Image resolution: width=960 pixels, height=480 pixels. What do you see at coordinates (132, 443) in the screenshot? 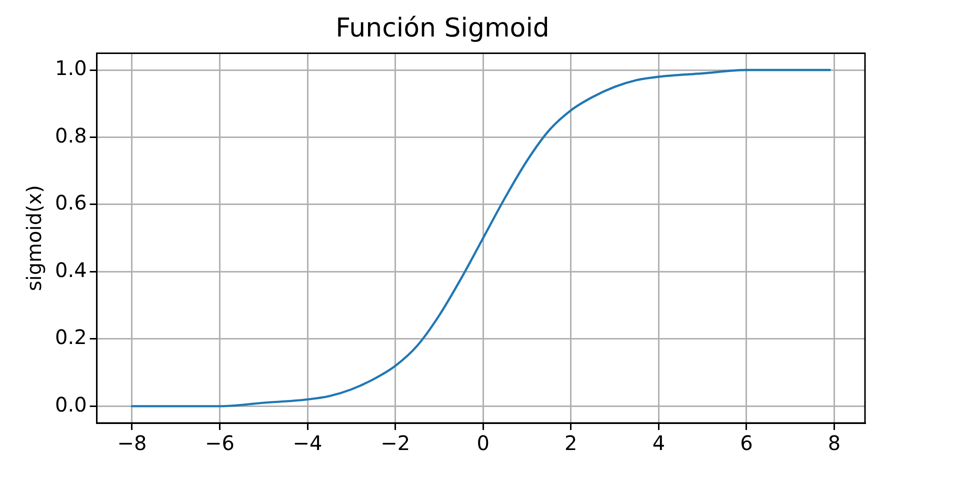
I see `x-tick-label: −8` at bounding box center [132, 443].